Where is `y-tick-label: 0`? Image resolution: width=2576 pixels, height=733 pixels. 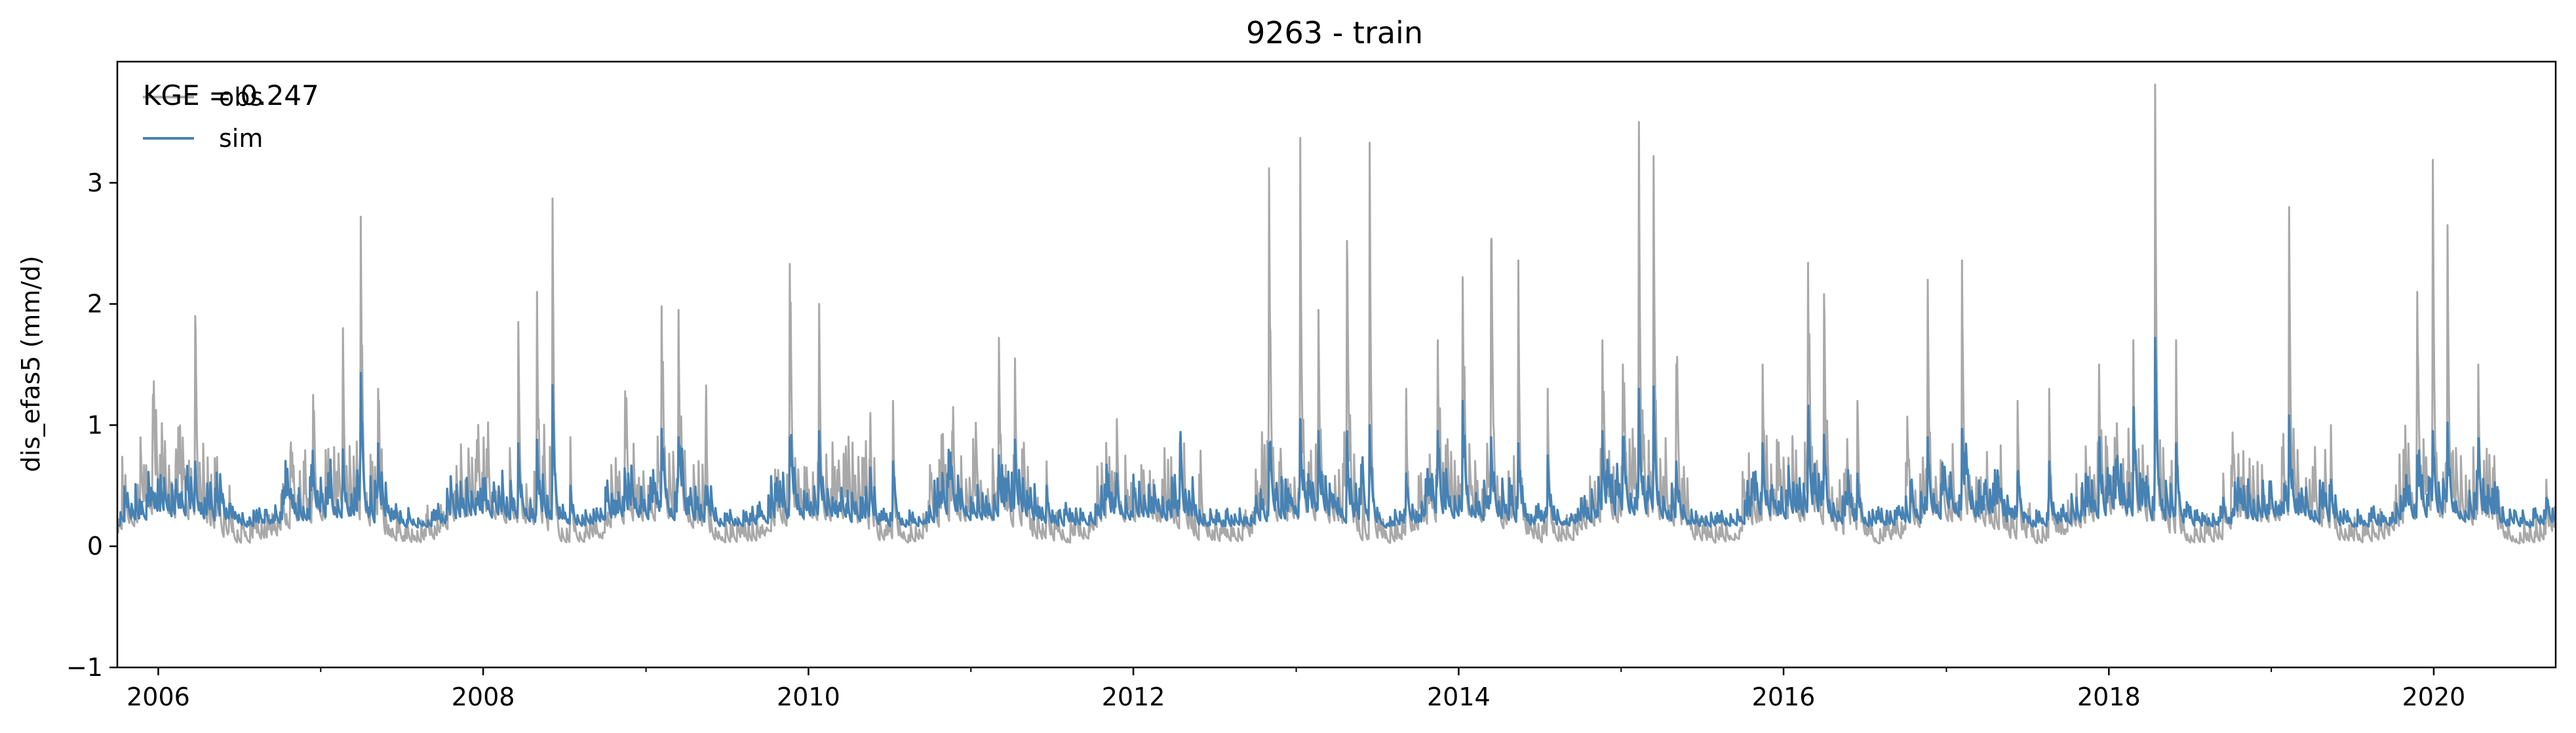 y-tick-label: 0 is located at coordinates (95, 546).